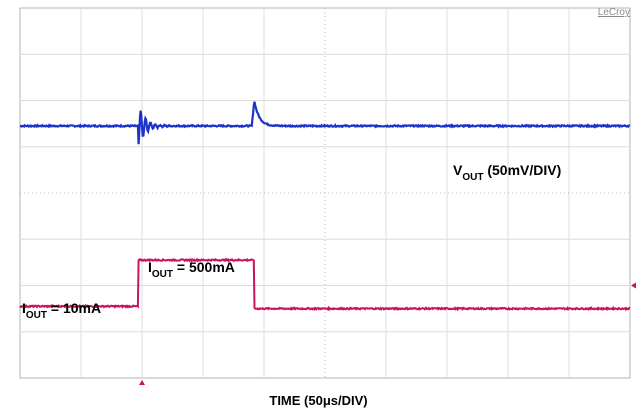 This screenshot has height=416, width=637. What do you see at coordinates (325, 123) in the screenshot?
I see `vout-trace` at bounding box center [325, 123].